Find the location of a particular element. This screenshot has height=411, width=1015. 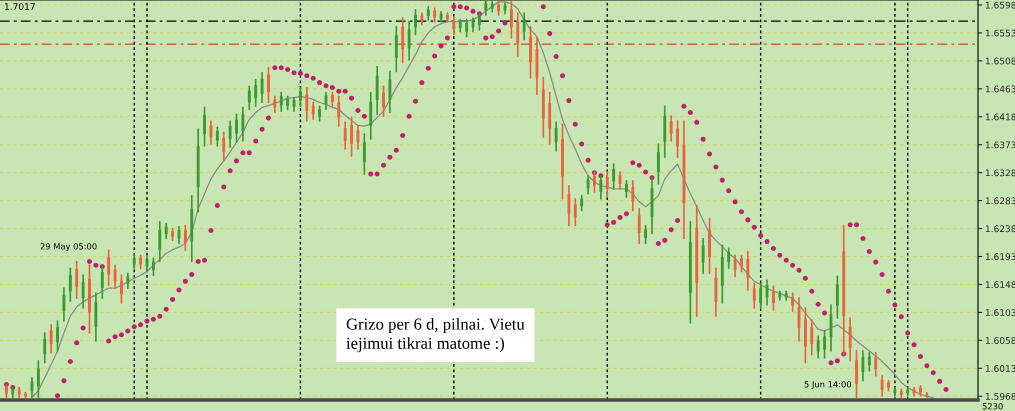

text: 5230 is located at coordinates (992, 406).